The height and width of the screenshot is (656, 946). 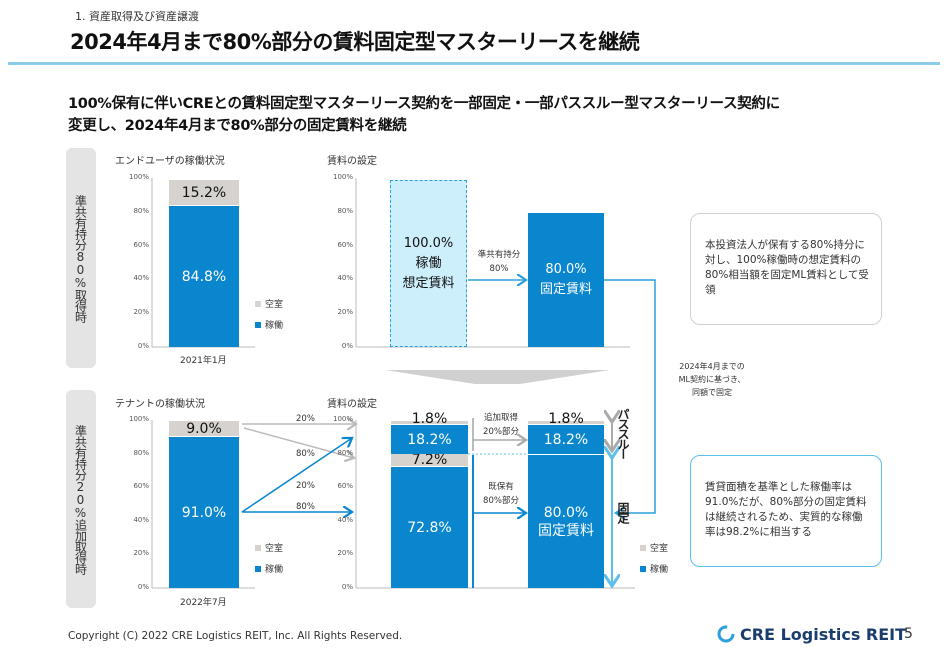 What do you see at coordinates (566, 280) in the screenshot?
I see `fixed-rent-bar: 80.0% 固定賃料` at bounding box center [566, 280].